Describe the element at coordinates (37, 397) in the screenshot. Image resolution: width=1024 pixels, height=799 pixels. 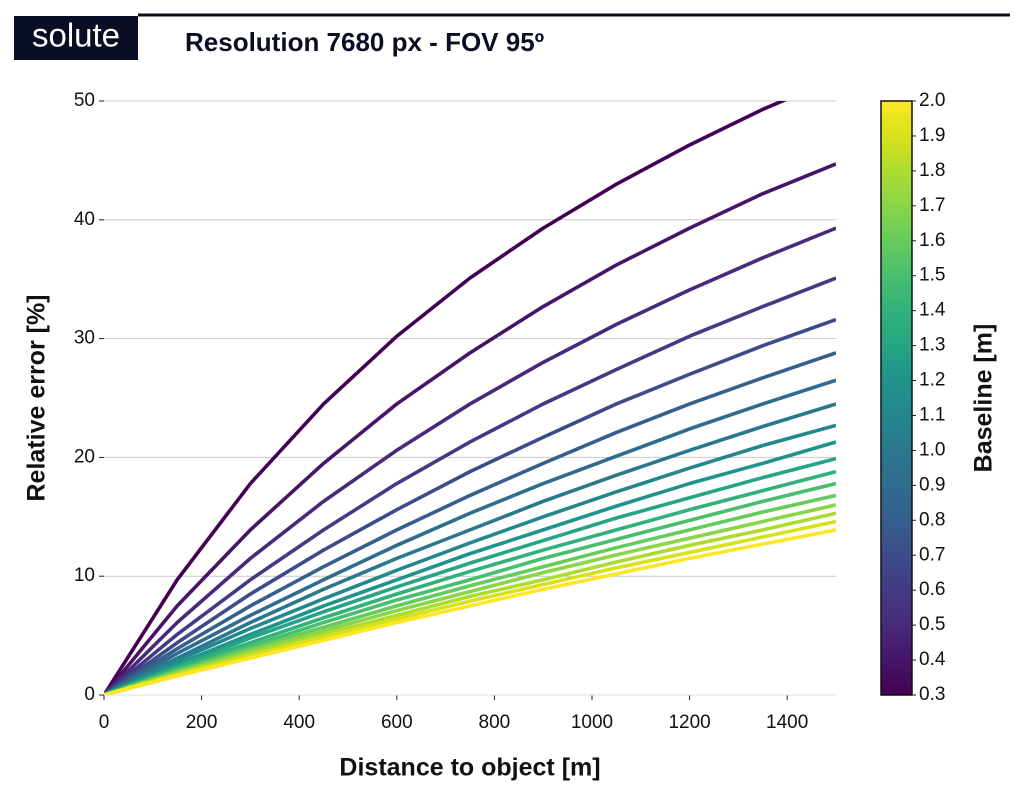
I see `y-axis-label: Relative error [%]` at that location.